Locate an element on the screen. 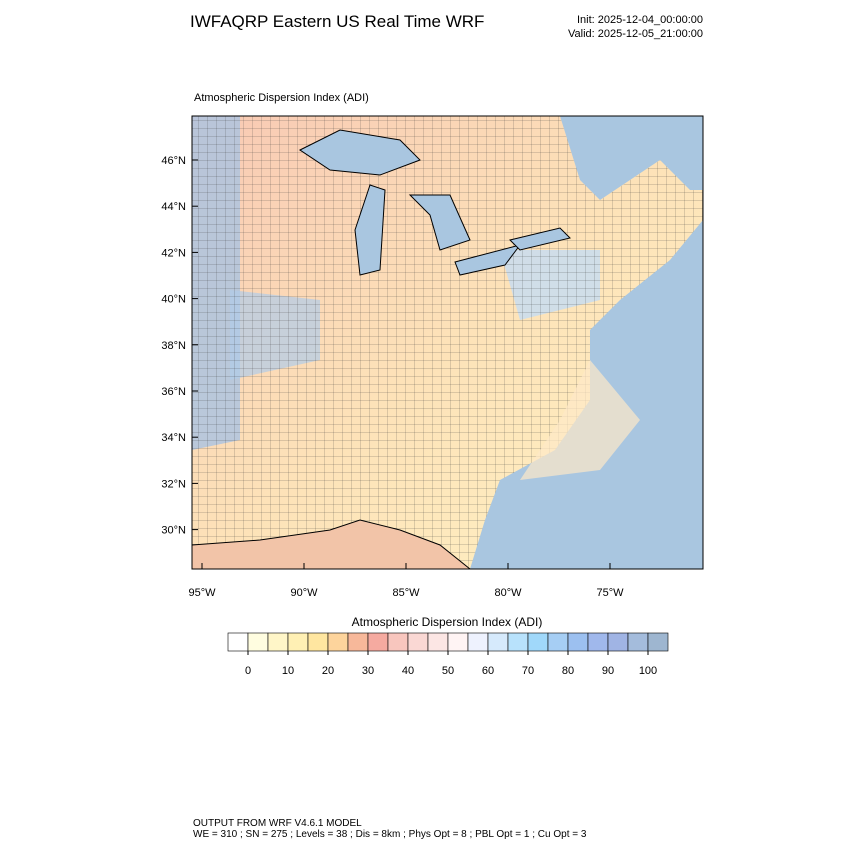  lat-label: 40°N is located at coordinates (173, 300).